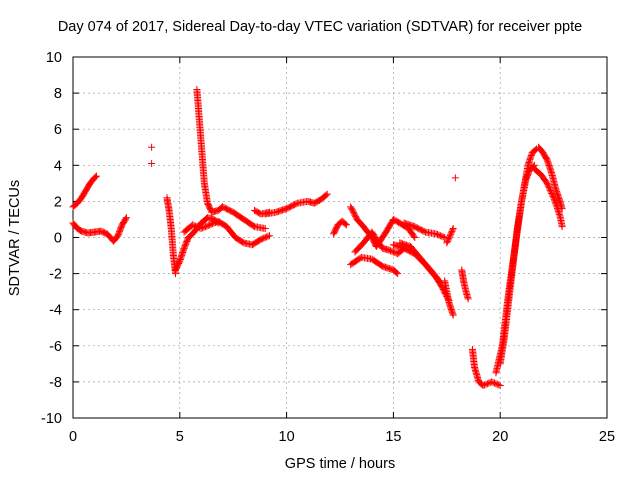 This screenshot has height=480, width=640. What do you see at coordinates (55, 383) in the screenshot?
I see `y-tick-label: -8` at bounding box center [55, 383].